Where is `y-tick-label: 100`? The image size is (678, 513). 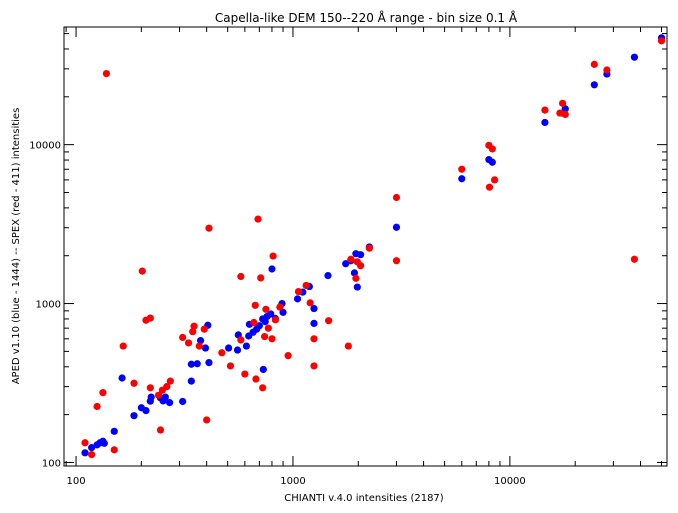 y-tick-label: 100 is located at coordinates (51, 463).